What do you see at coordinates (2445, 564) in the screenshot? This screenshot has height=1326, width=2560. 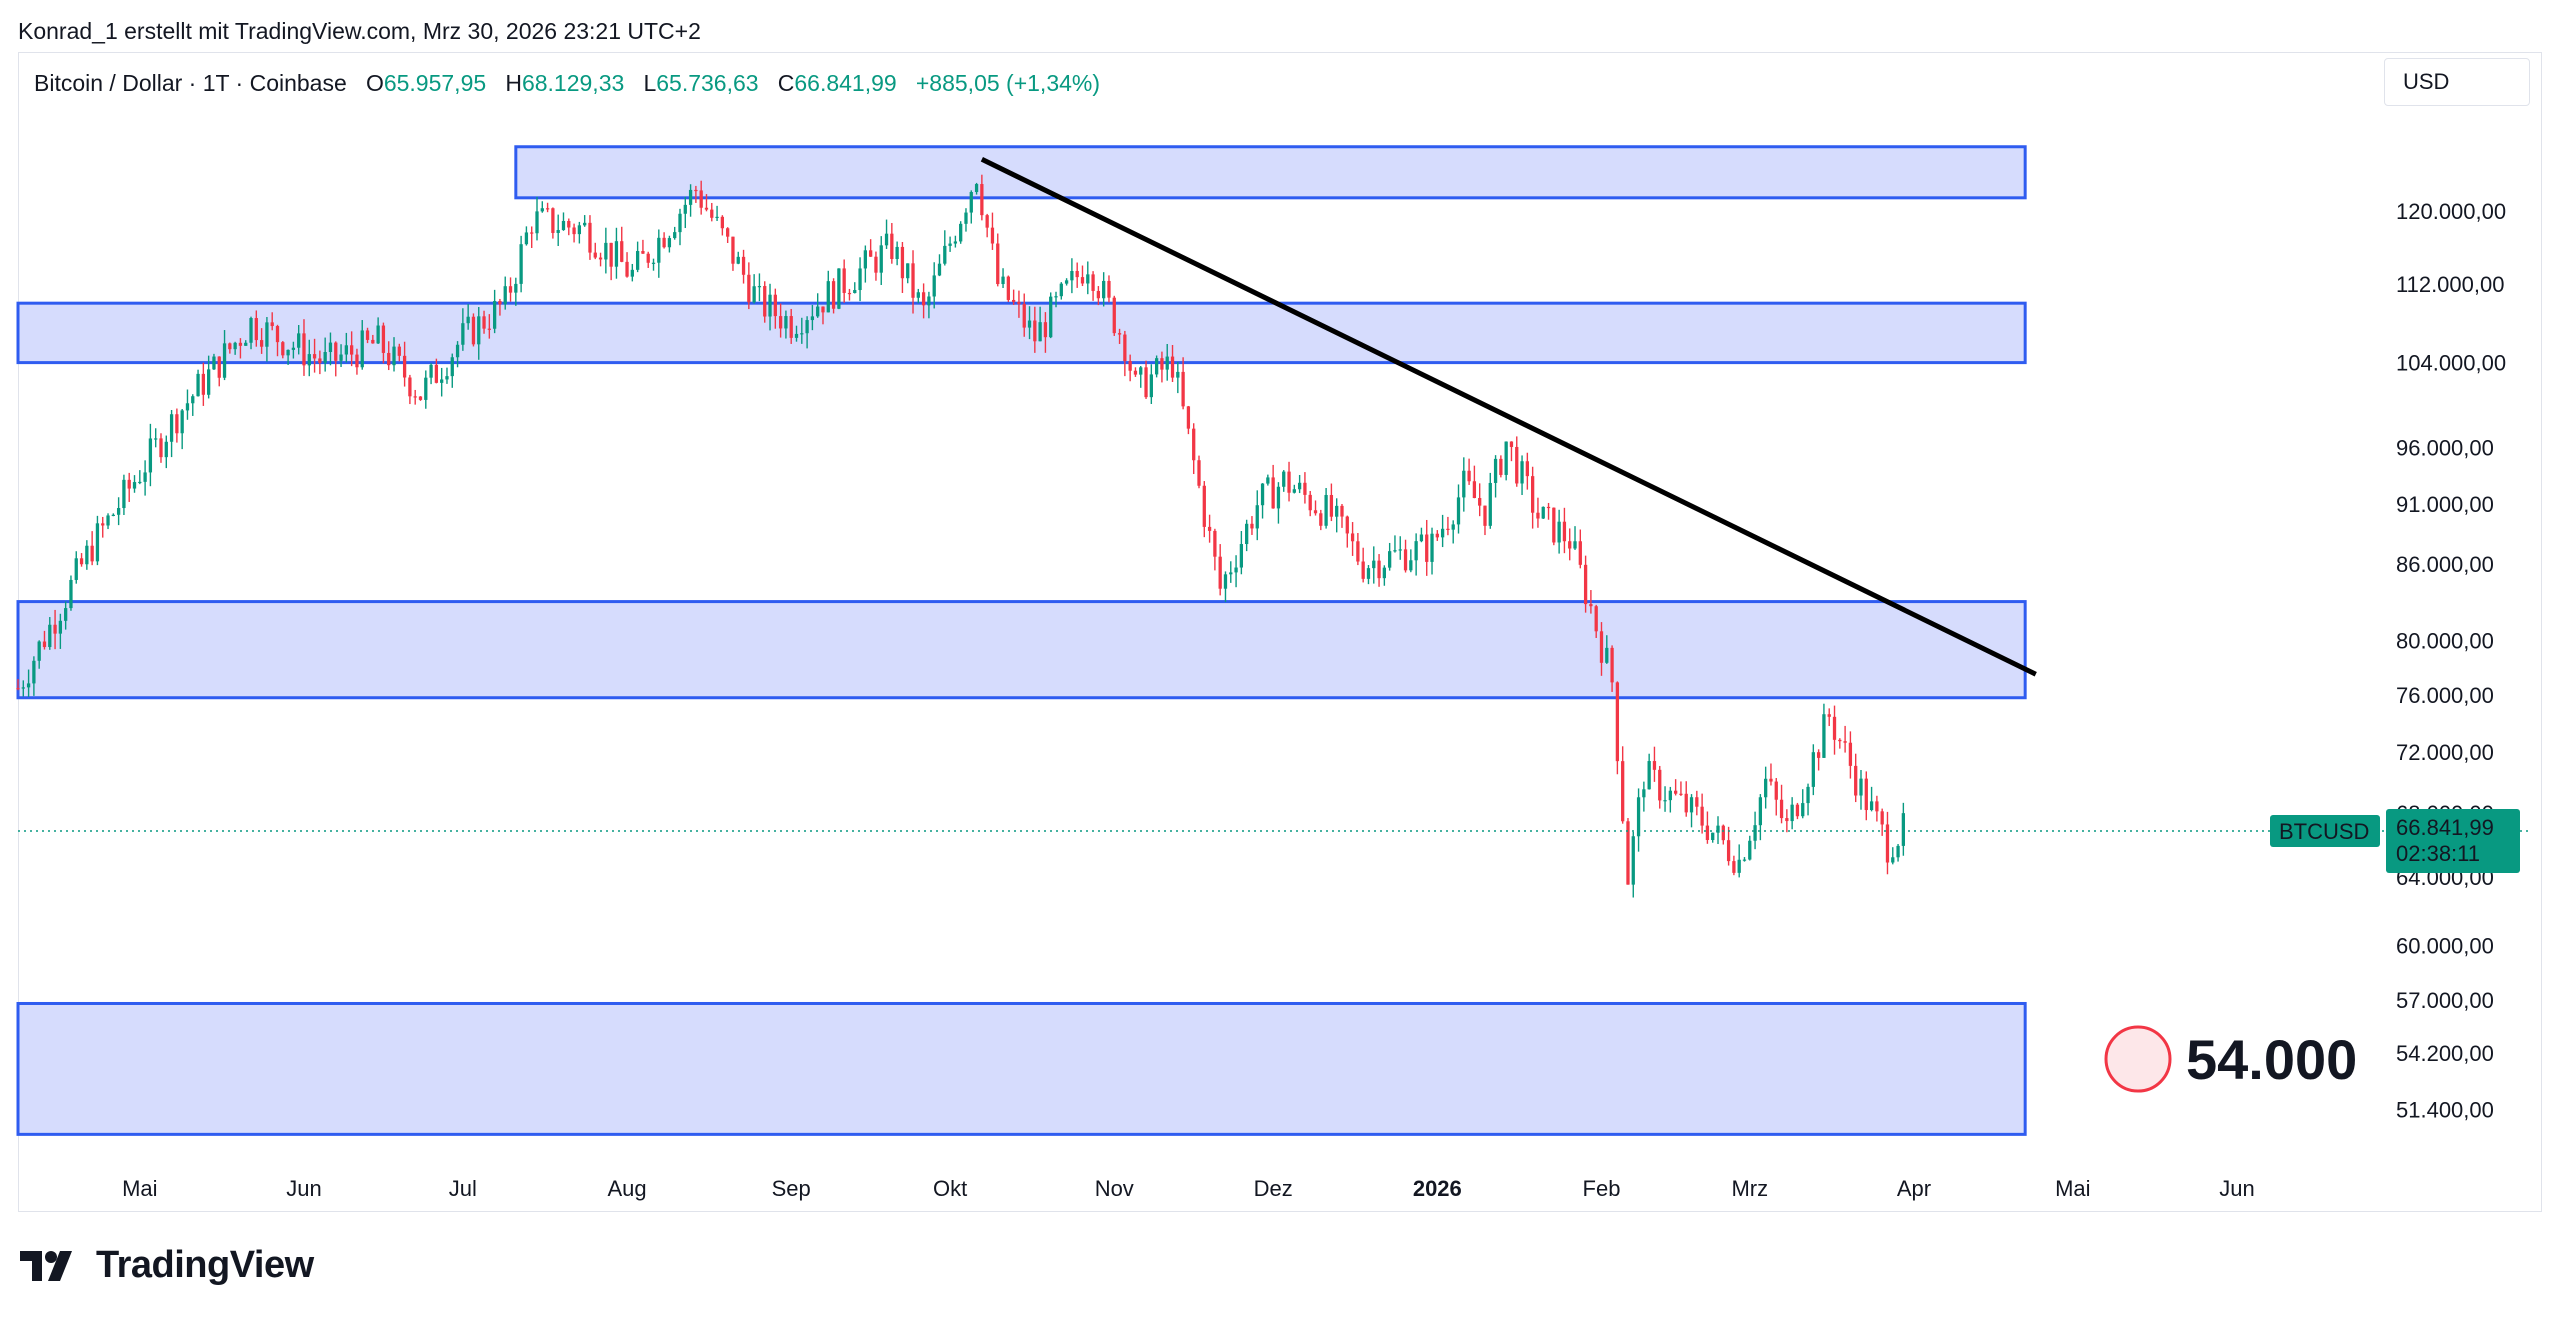 I see `y-tick-label: 86.000,00` at bounding box center [2445, 564].